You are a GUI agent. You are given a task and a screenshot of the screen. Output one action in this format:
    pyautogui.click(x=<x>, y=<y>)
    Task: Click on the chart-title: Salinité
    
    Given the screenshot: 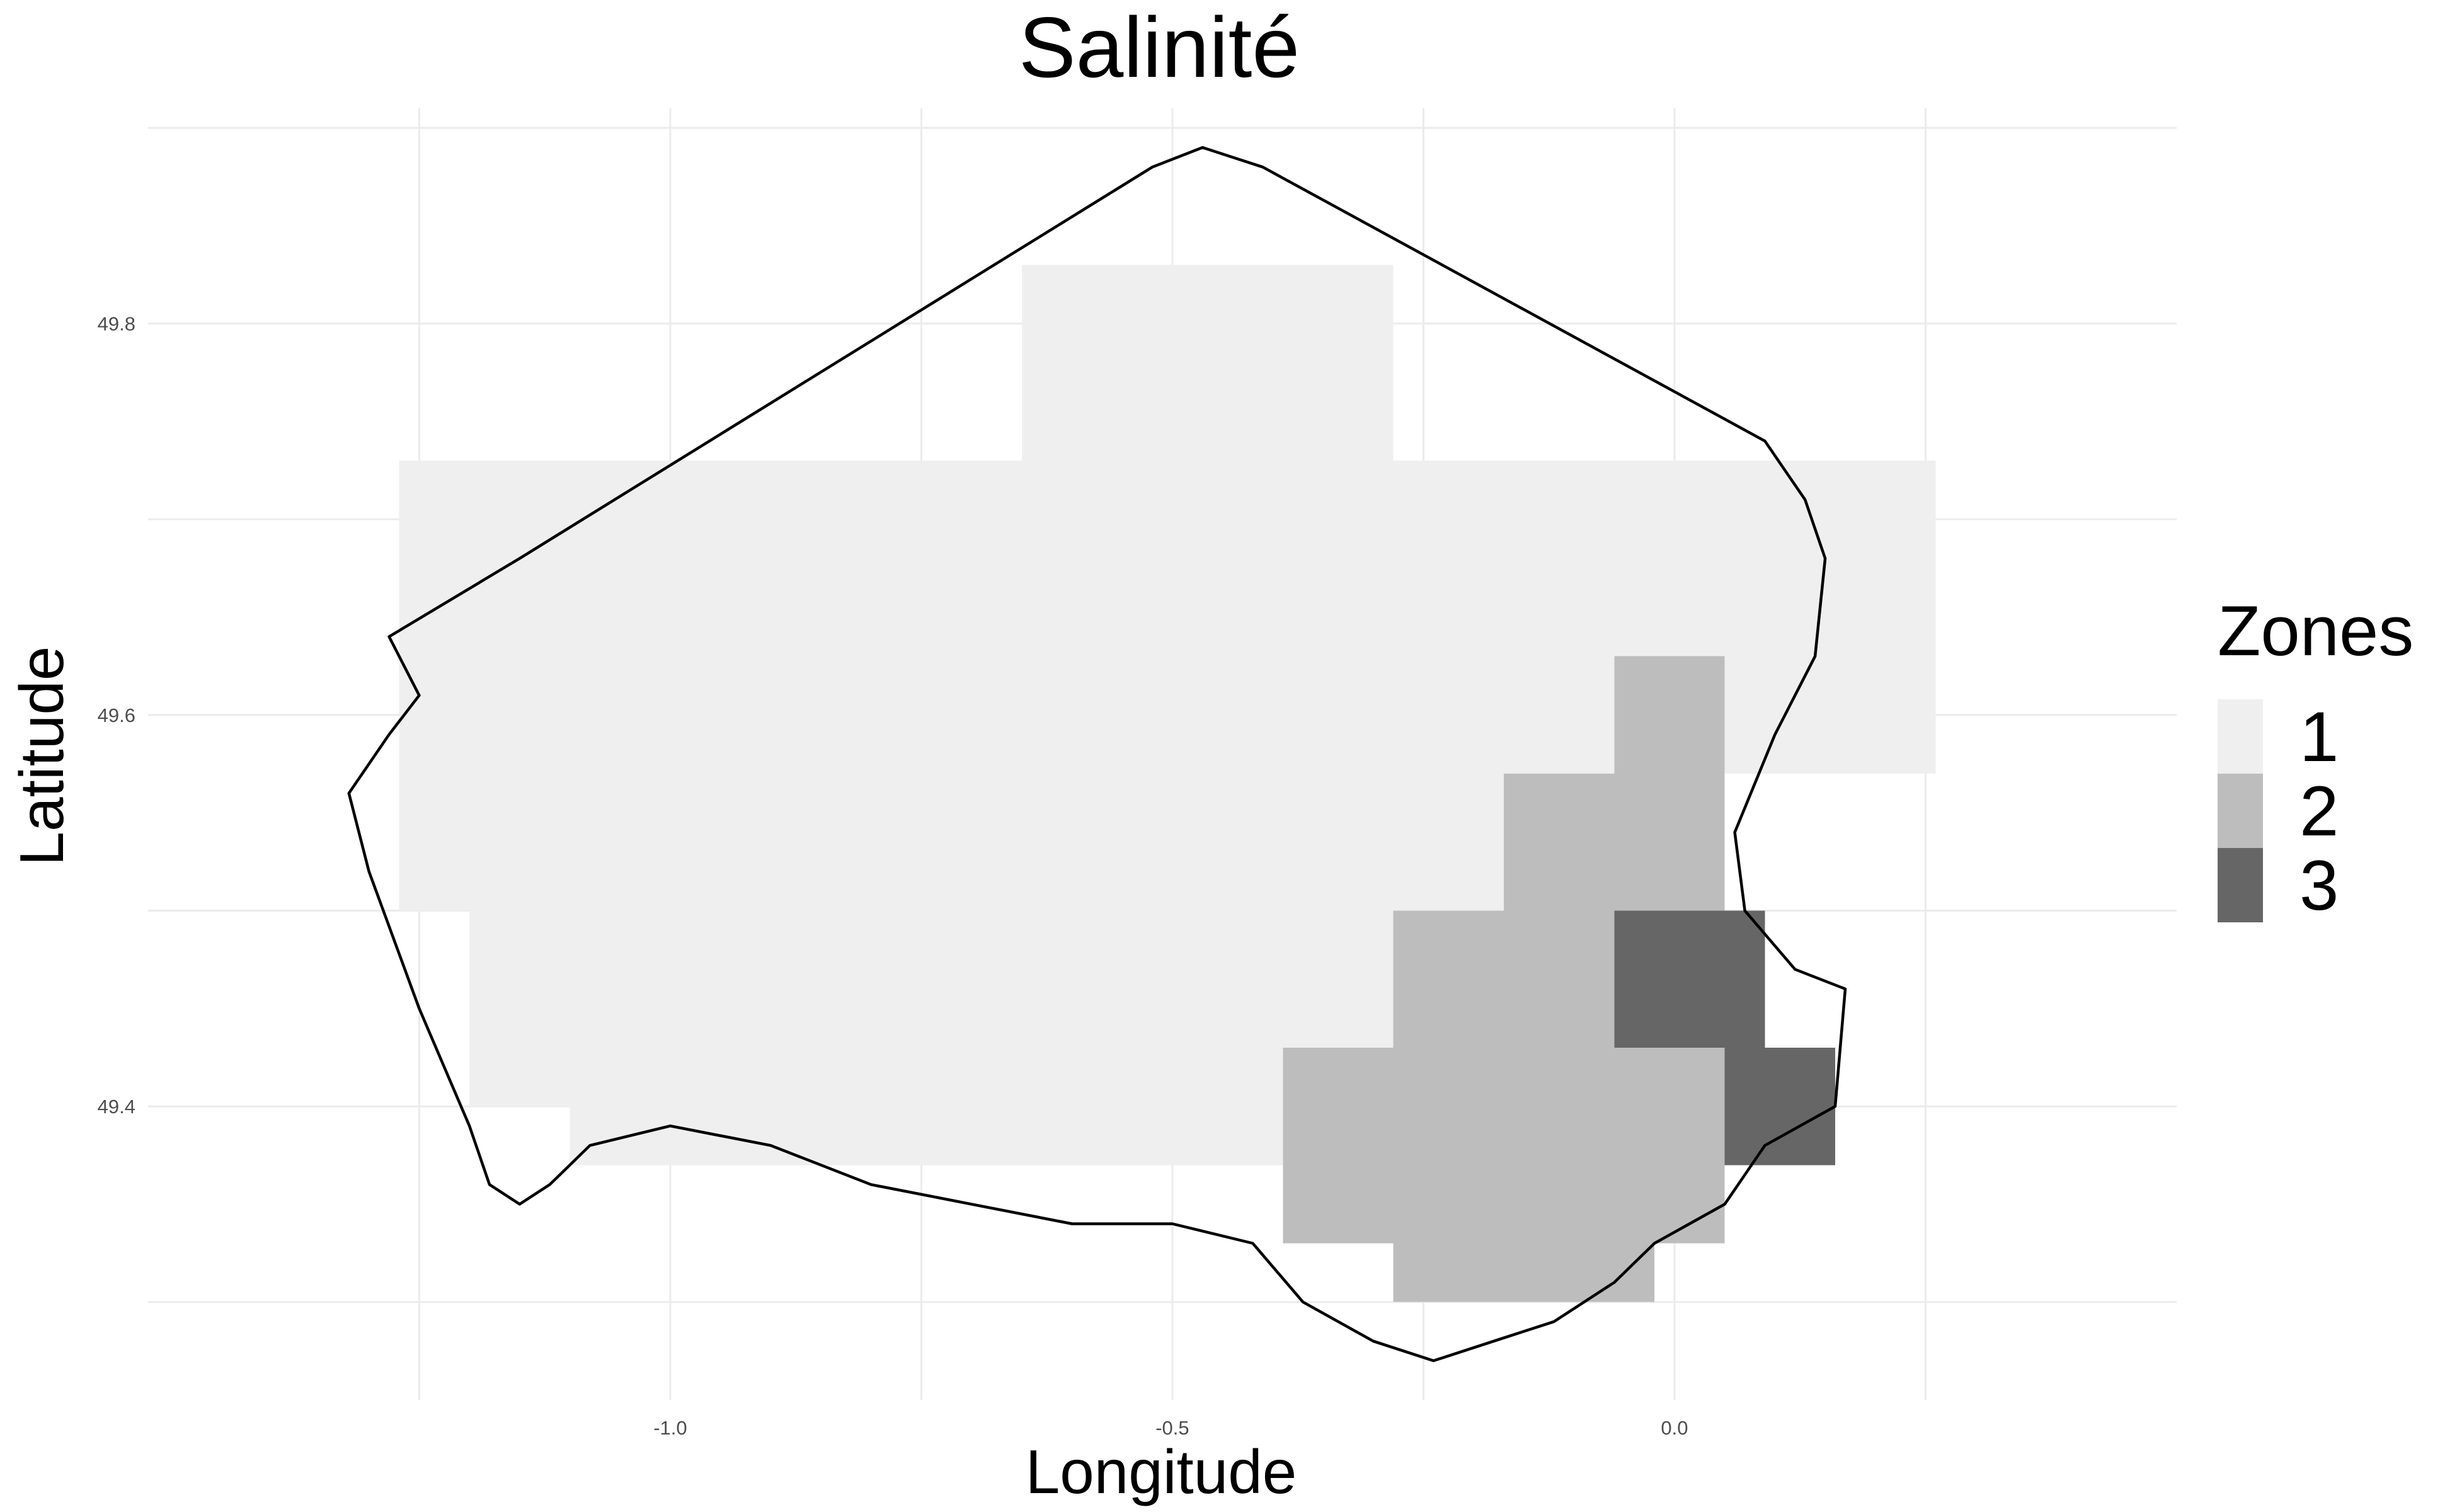 What is the action you would take?
    pyautogui.click(x=1159, y=47)
    